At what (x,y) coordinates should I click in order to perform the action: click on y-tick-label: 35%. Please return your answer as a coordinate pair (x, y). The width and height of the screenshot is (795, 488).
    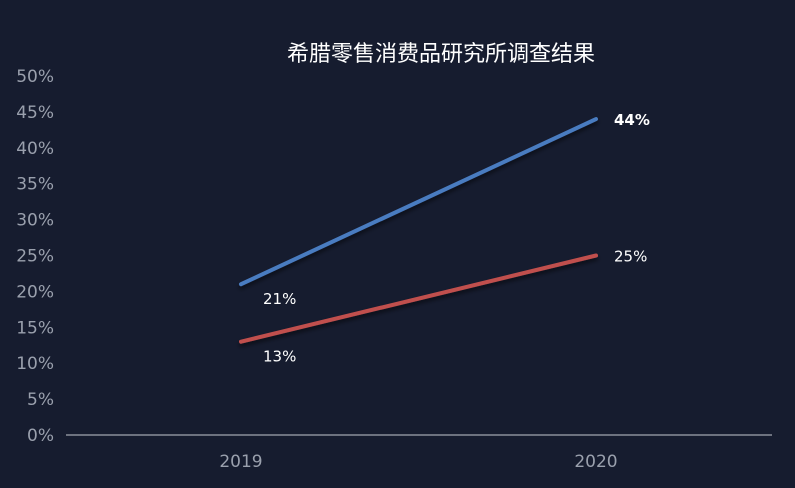
    Looking at the image, I should click on (35, 185).